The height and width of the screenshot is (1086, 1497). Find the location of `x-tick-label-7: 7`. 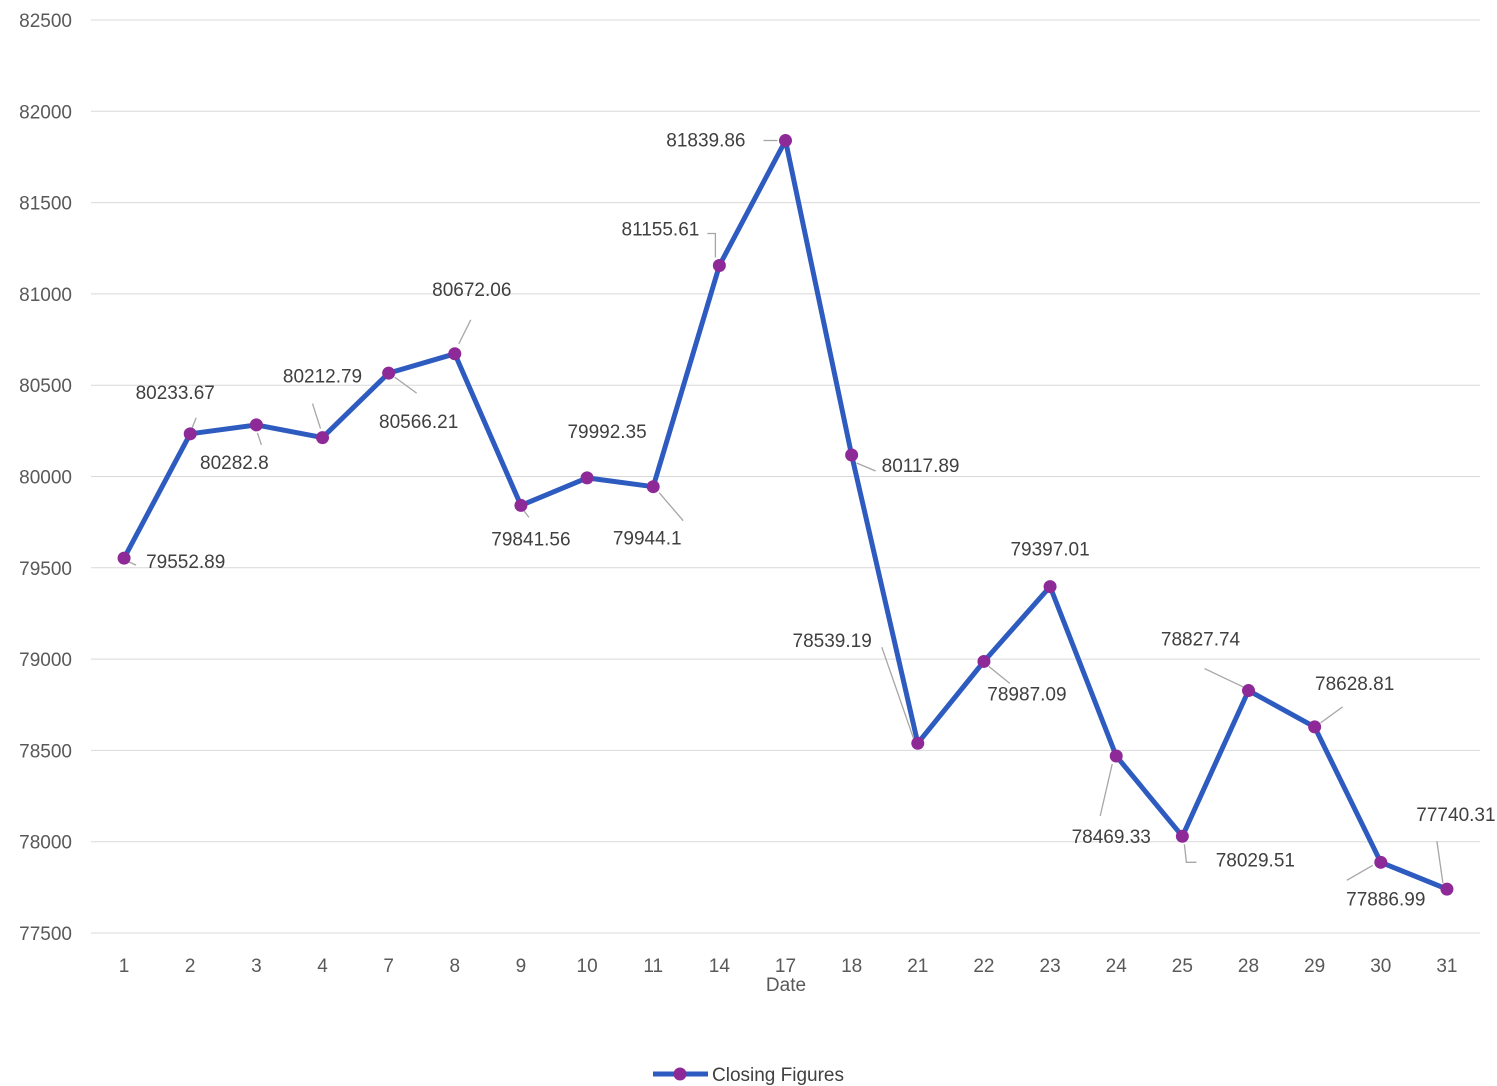

x-tick-label-7: 7 is located at coordinates (388, 966).